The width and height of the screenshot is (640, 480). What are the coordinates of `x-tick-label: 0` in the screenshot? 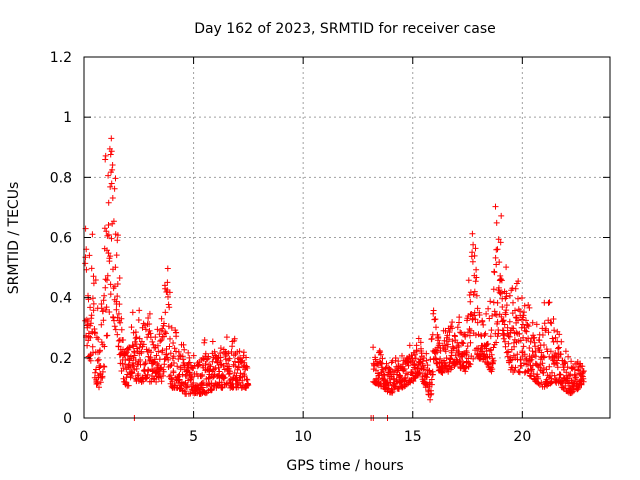 It's located at (84, 437).